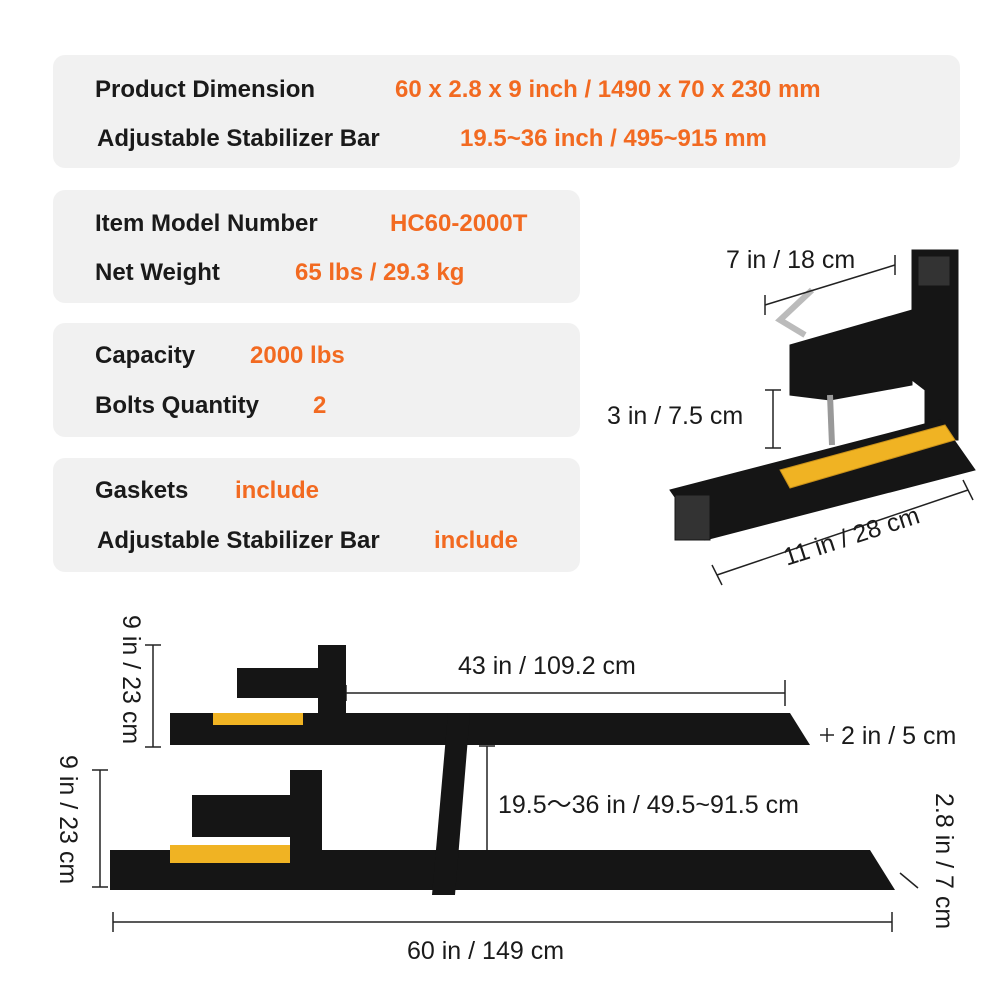 The height and width of the screenshot is (1000, 1000). Describe the element at coordinates (145, 355) in the screenshot. I see `spec-label: Capacity` at that location.